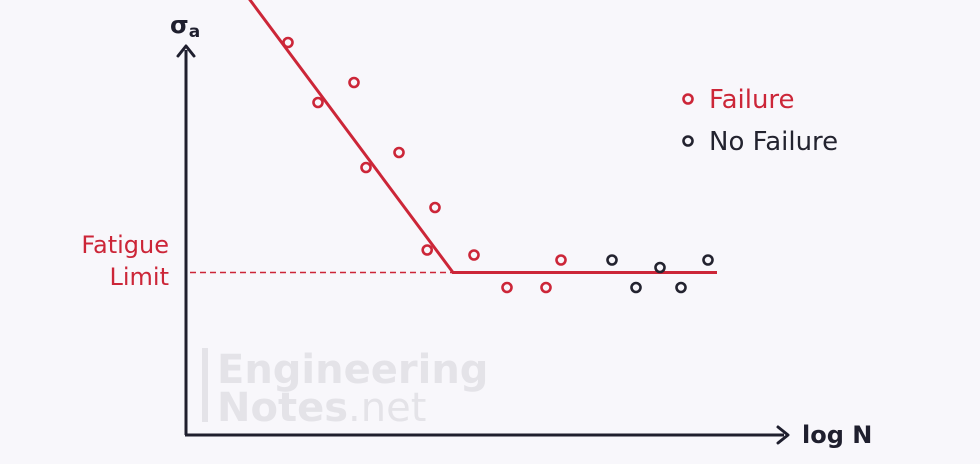 This screenshot has width=980, height=464. Describe the element at coordinates (282, 408) in the screenshot. I see `watermark-line2-bold: Notes` at that location.